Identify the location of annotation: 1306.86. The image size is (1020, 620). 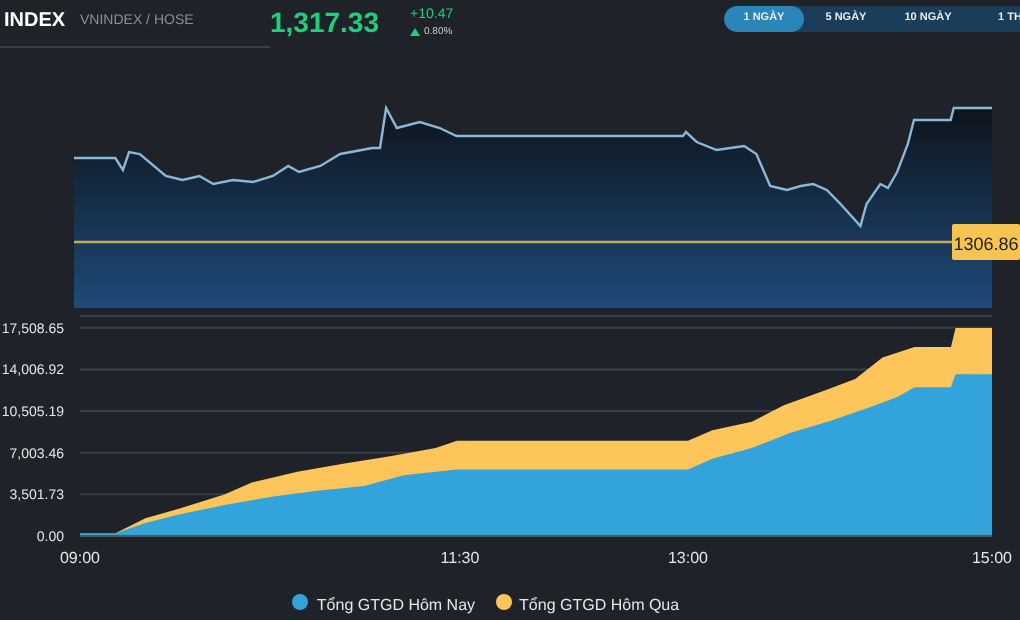
(986, 244).